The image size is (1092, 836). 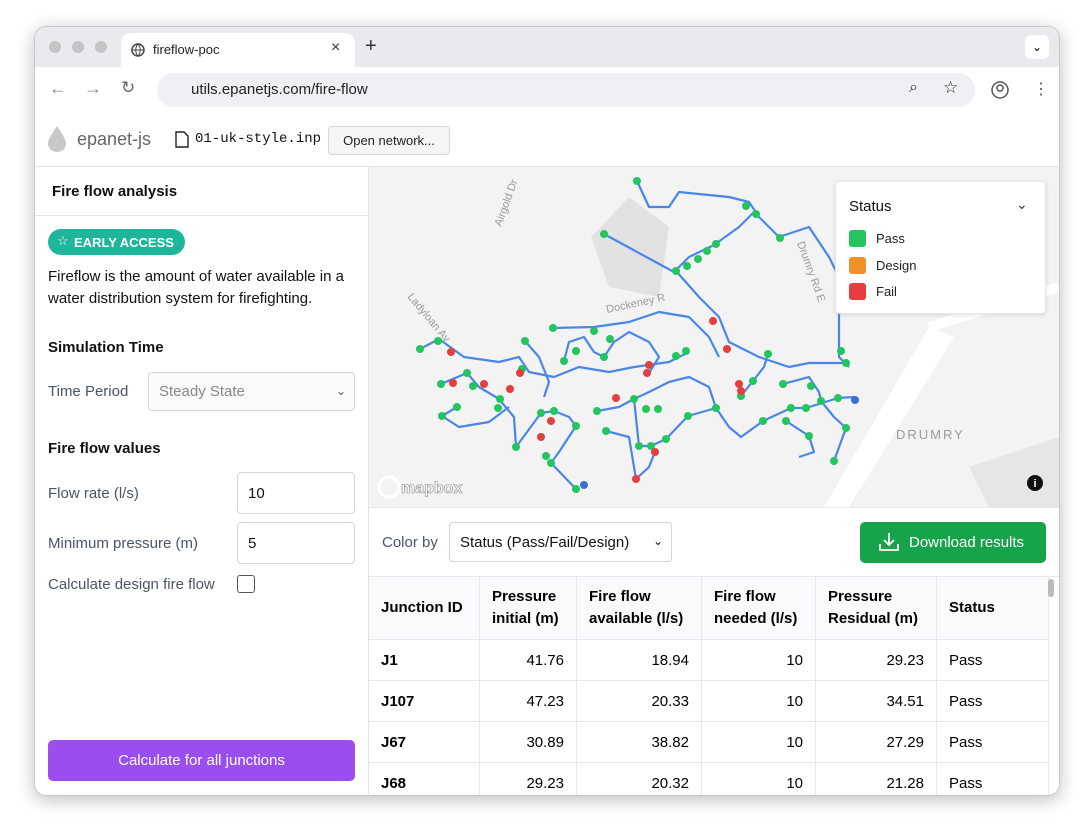 I want to click on column-header: Fire flow available (l/s), so click(x=639, y=608).